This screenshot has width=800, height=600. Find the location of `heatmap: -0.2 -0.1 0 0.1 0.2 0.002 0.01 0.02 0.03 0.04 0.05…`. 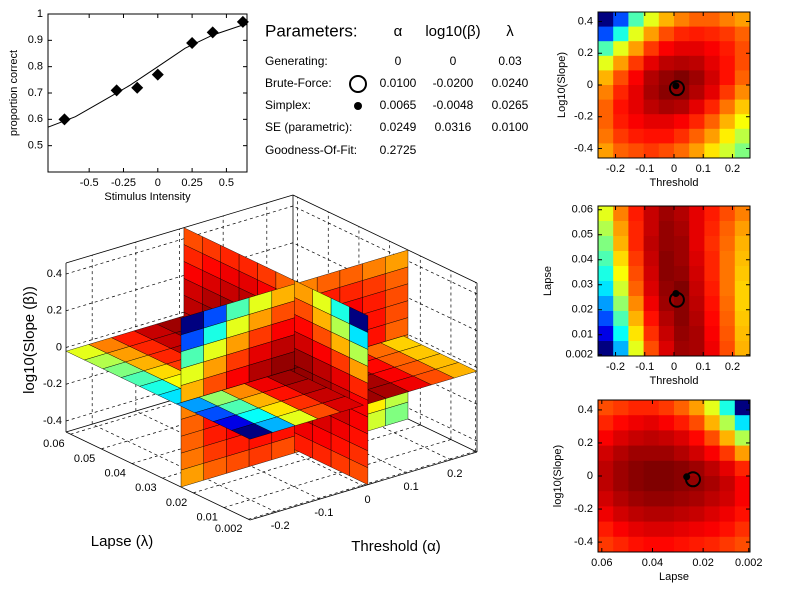

heatmap: -0.2 -0.1 0 0.1 0.2 0.002 0.01 0.02 0.03 0.04 0.05… is located at coordinates (646, 295).